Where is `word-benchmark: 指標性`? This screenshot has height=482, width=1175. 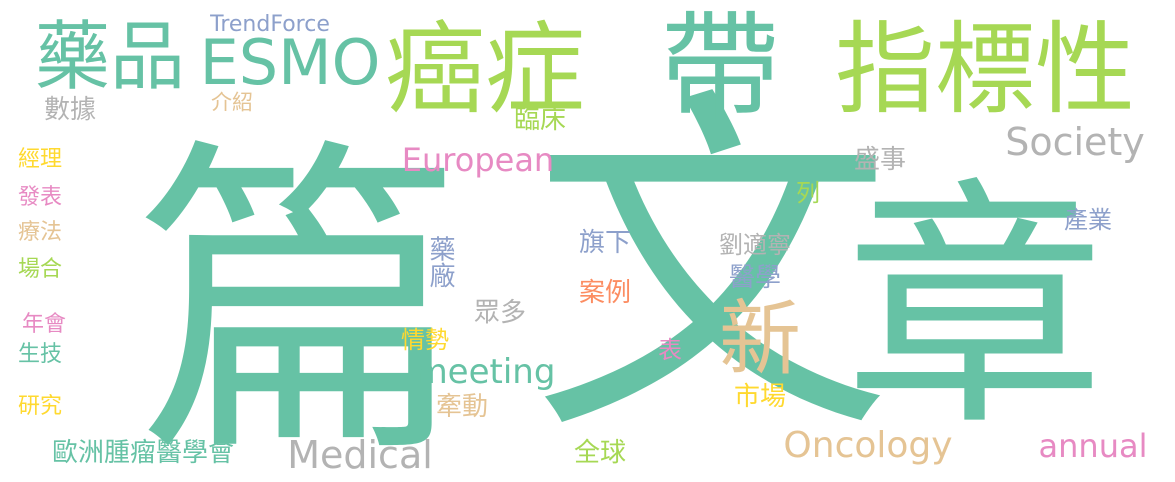 word-benchmark: 指標性 is located at coordinates (985, 69).